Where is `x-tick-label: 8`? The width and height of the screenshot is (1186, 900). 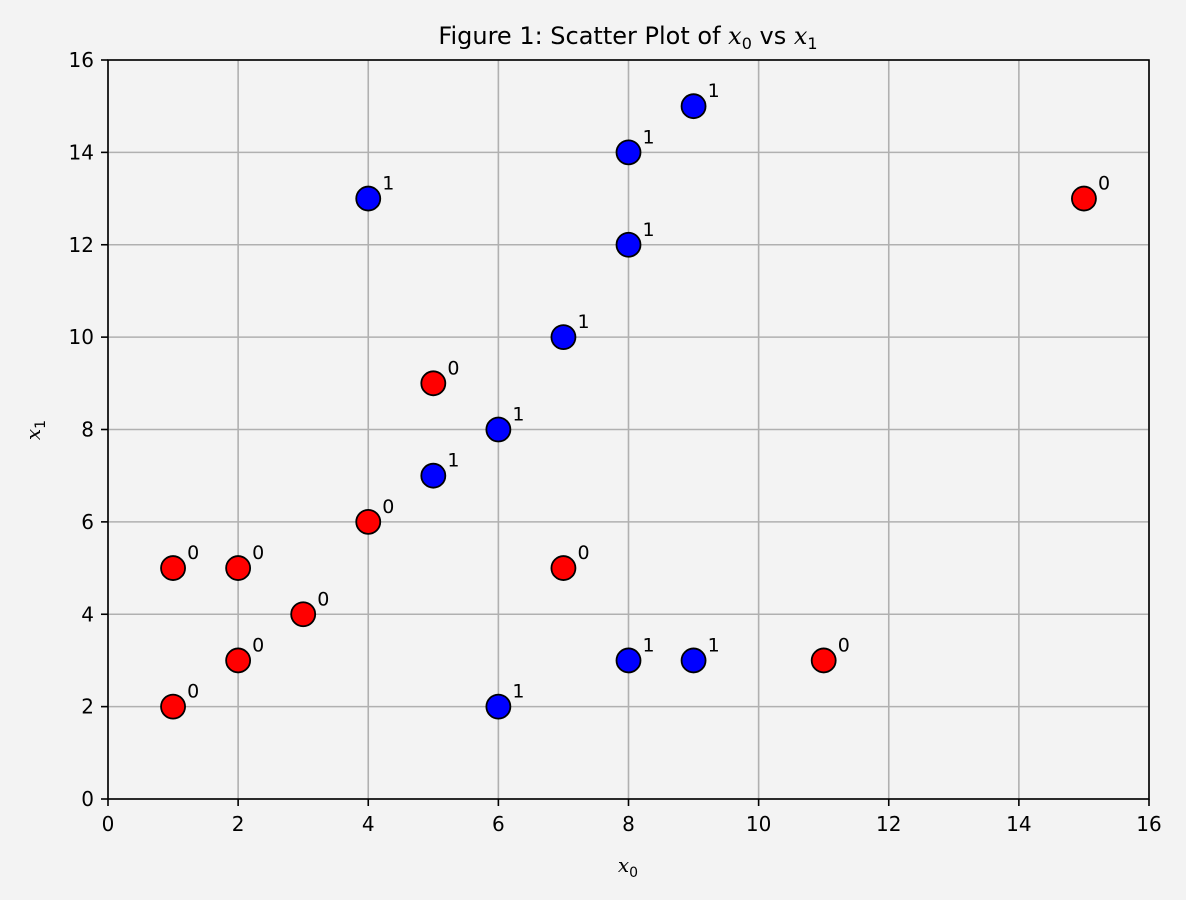
x-tick-label: 8 is located at coordinates (628, 824).